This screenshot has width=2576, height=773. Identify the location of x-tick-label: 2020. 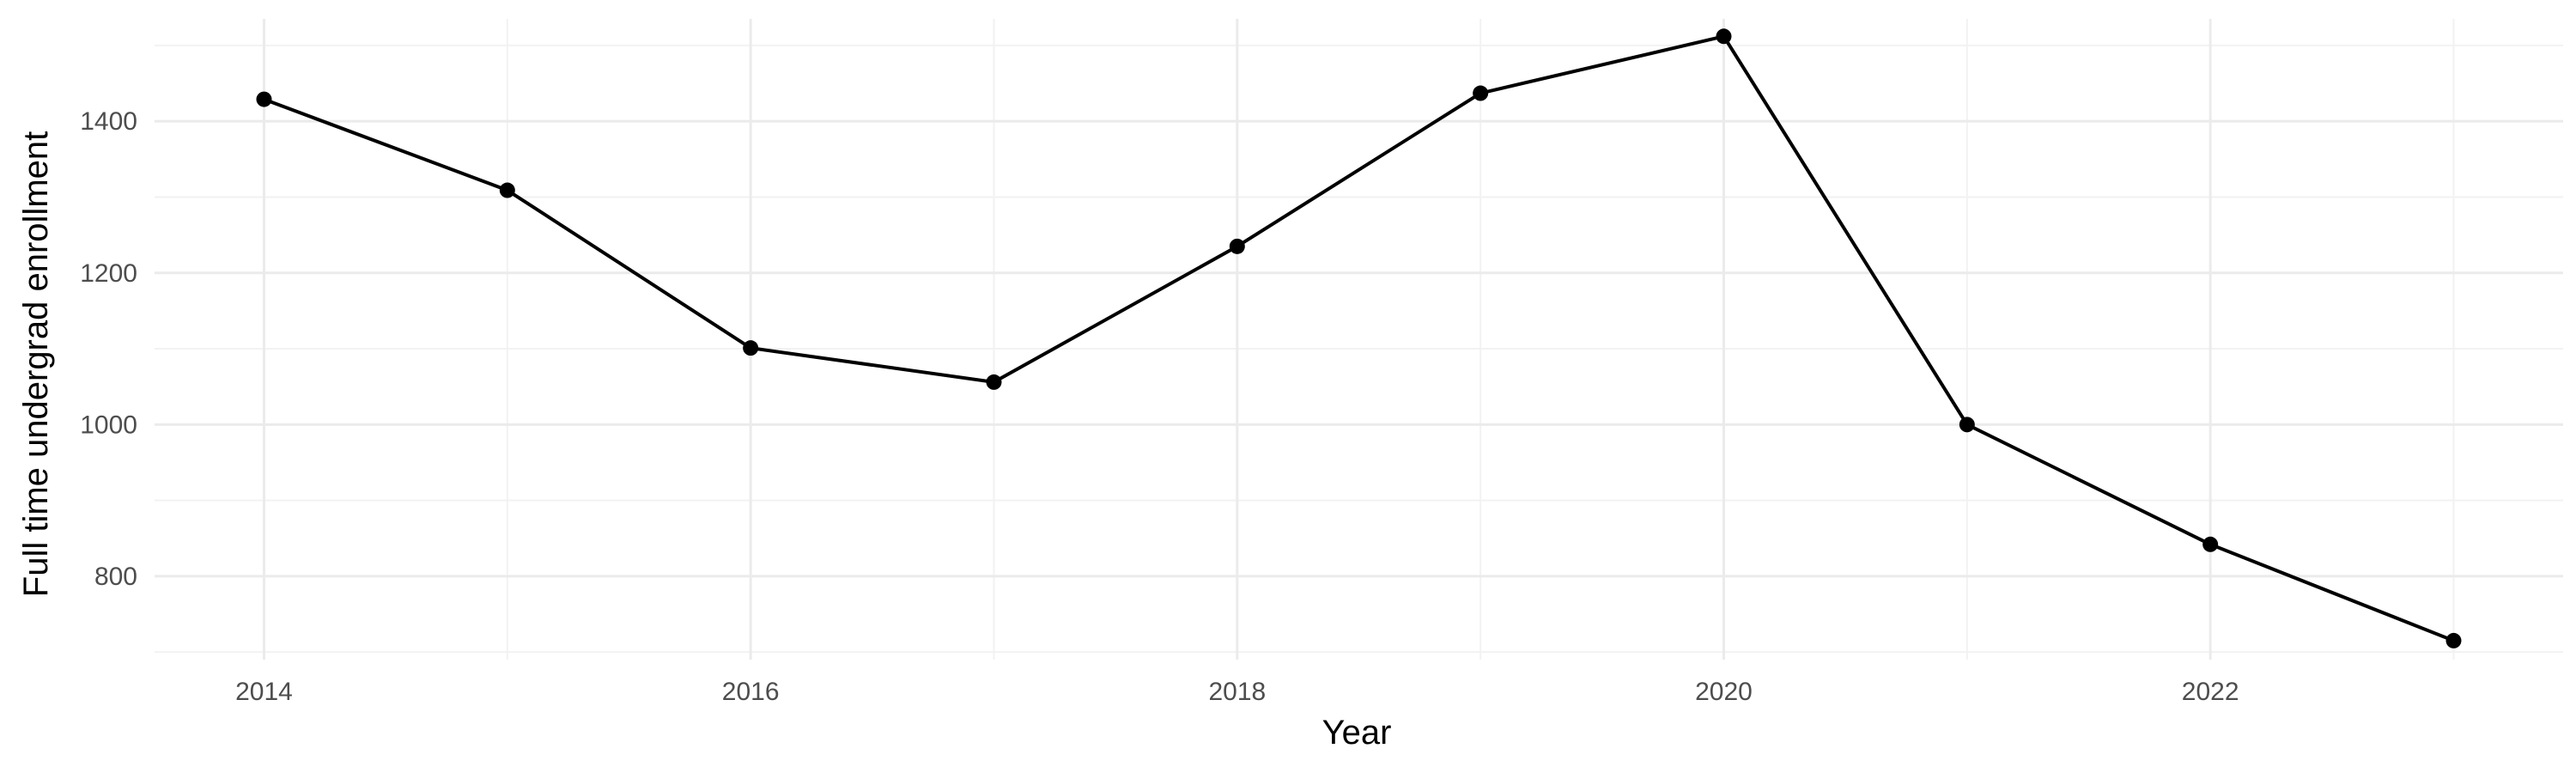
(1724, 692).